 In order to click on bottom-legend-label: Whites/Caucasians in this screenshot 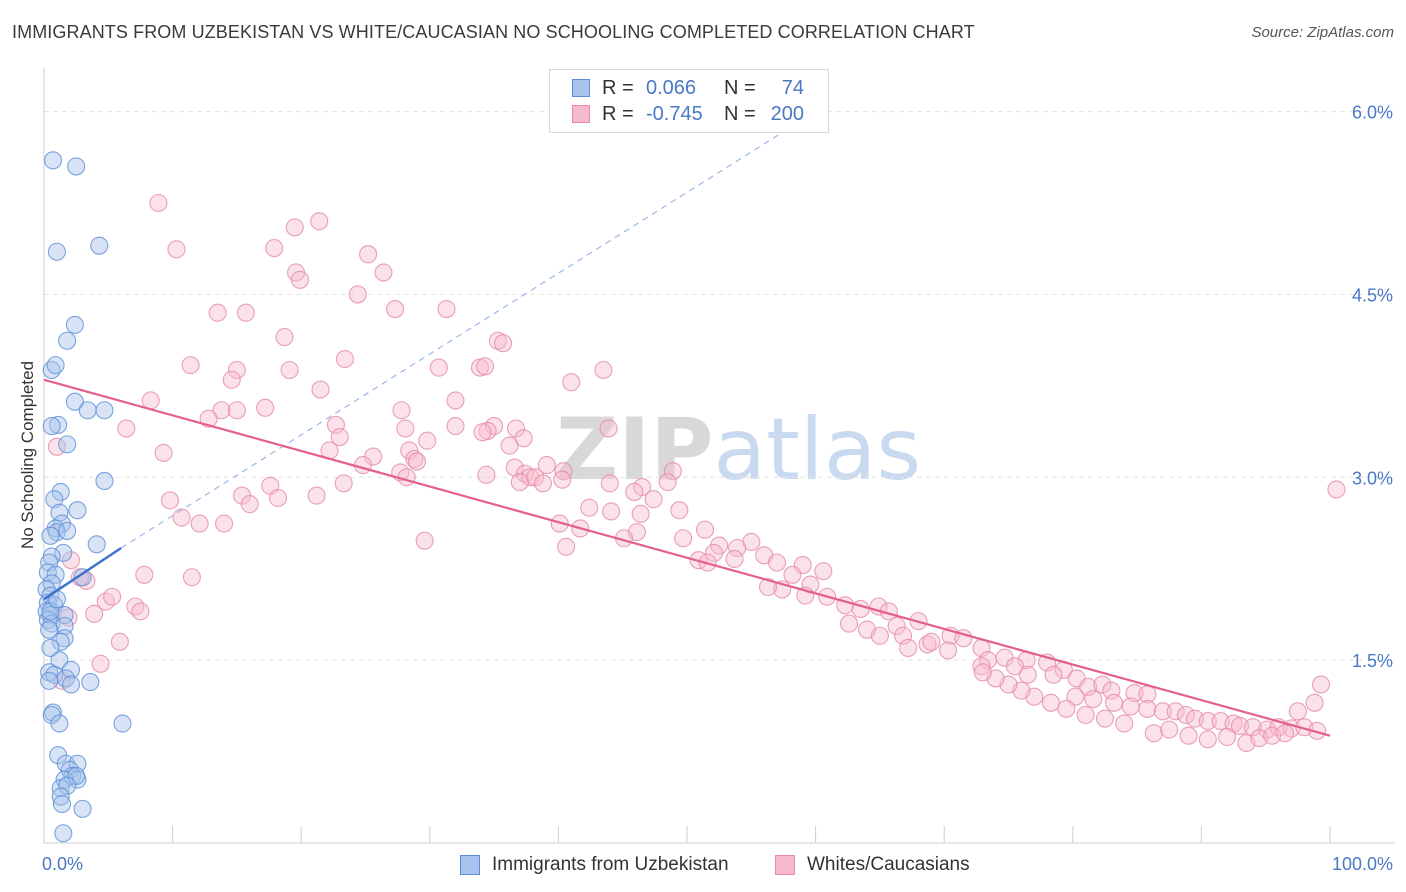, I will do `click(888, 864)`.